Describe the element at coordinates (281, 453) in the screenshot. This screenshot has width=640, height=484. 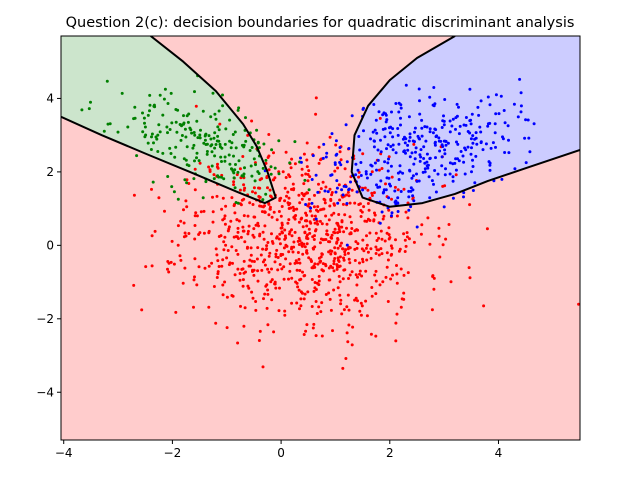
I see `x-tick-label: 0` at that location.